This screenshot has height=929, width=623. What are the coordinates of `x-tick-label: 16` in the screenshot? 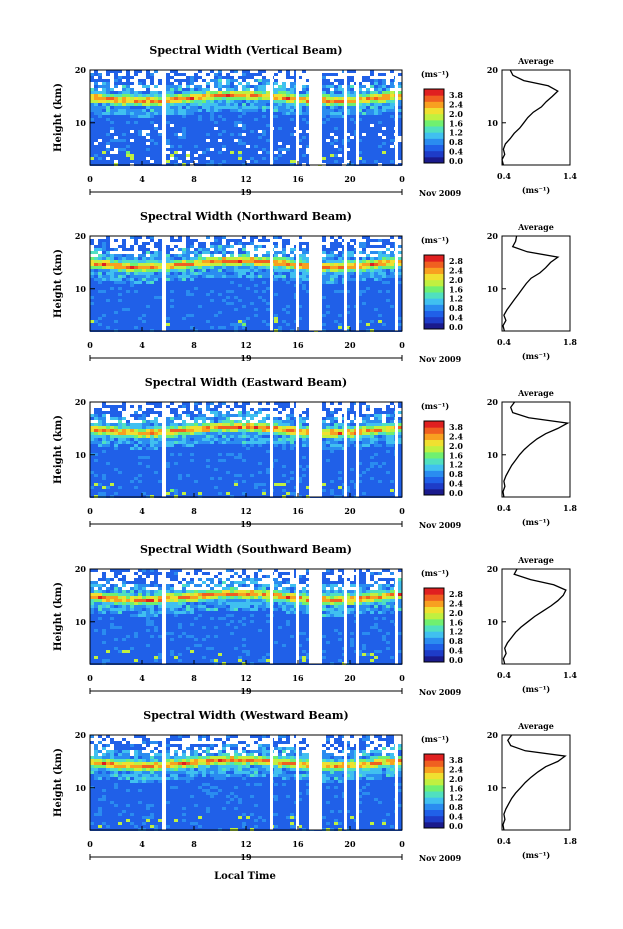 It's located at (298, 345).